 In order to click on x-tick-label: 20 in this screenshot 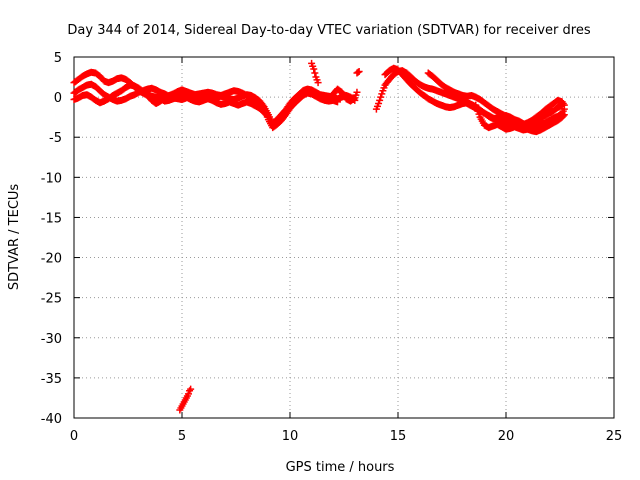, I will do `click(506, 436)`.